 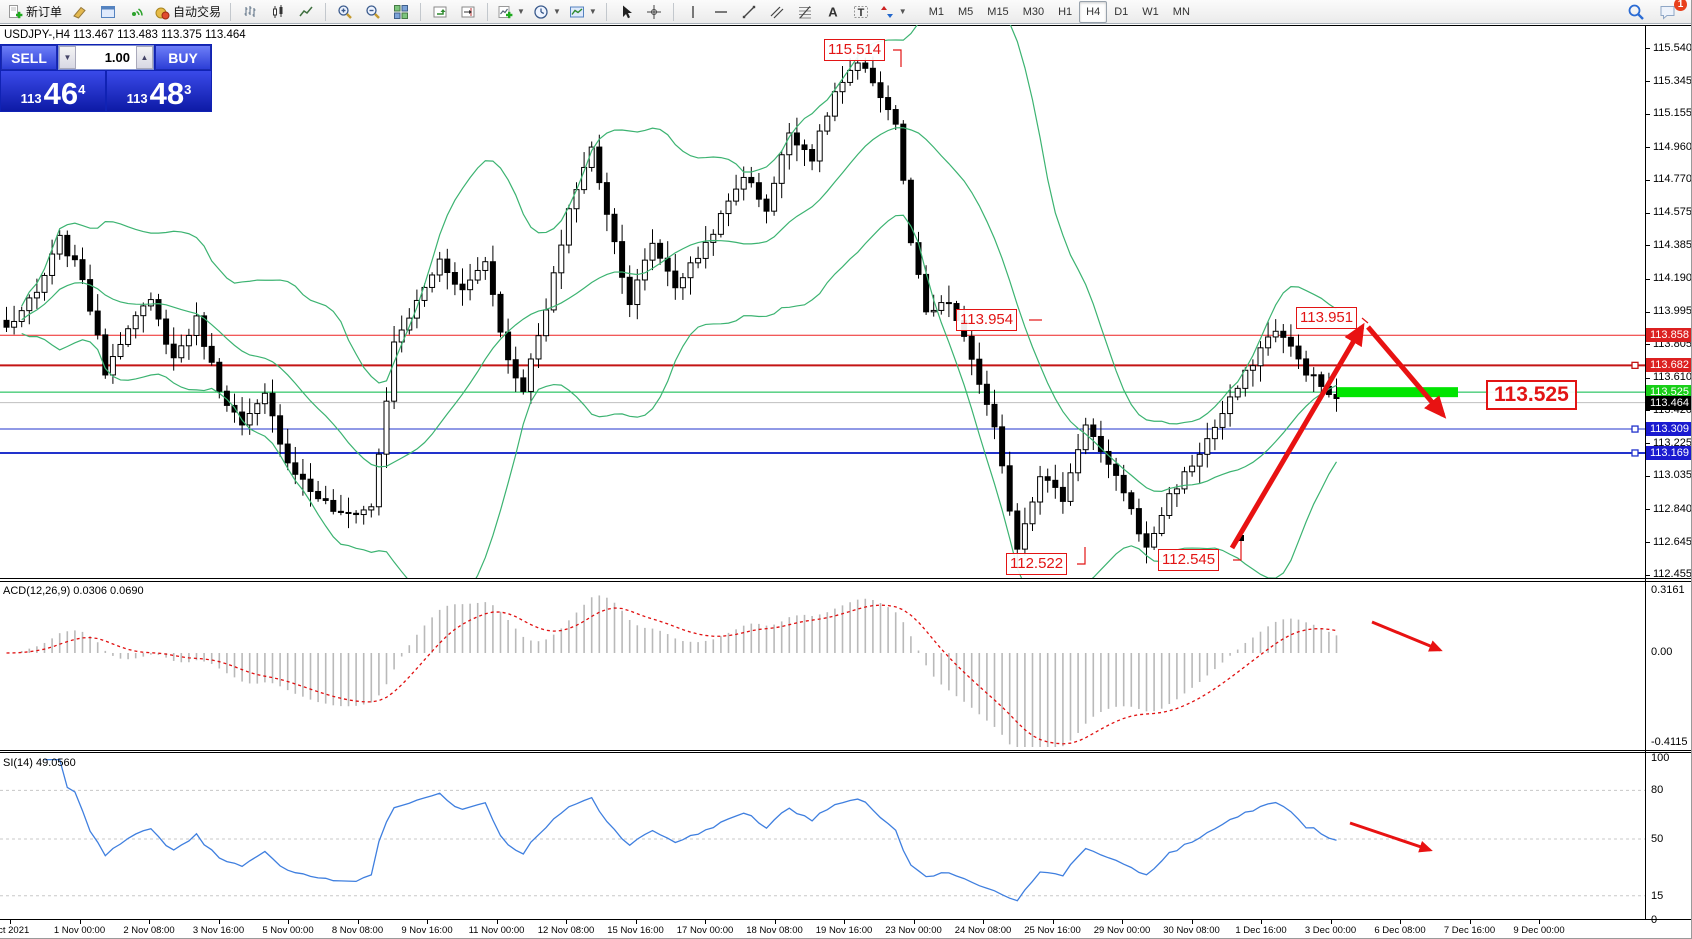 I want to click on price-annotation-113-525: 113.525, so click(x=1531, y=395).